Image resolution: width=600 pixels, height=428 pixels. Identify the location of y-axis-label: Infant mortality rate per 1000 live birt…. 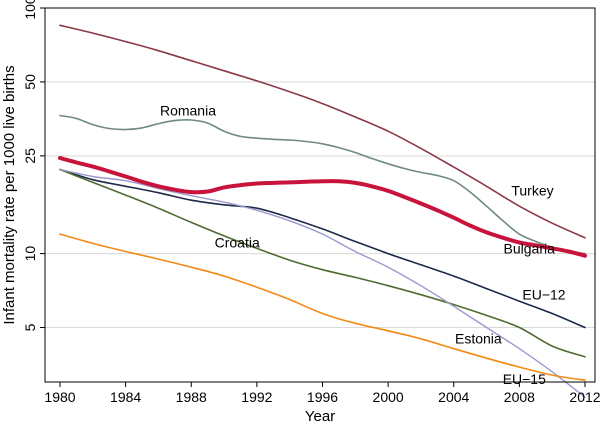
(9, 194).